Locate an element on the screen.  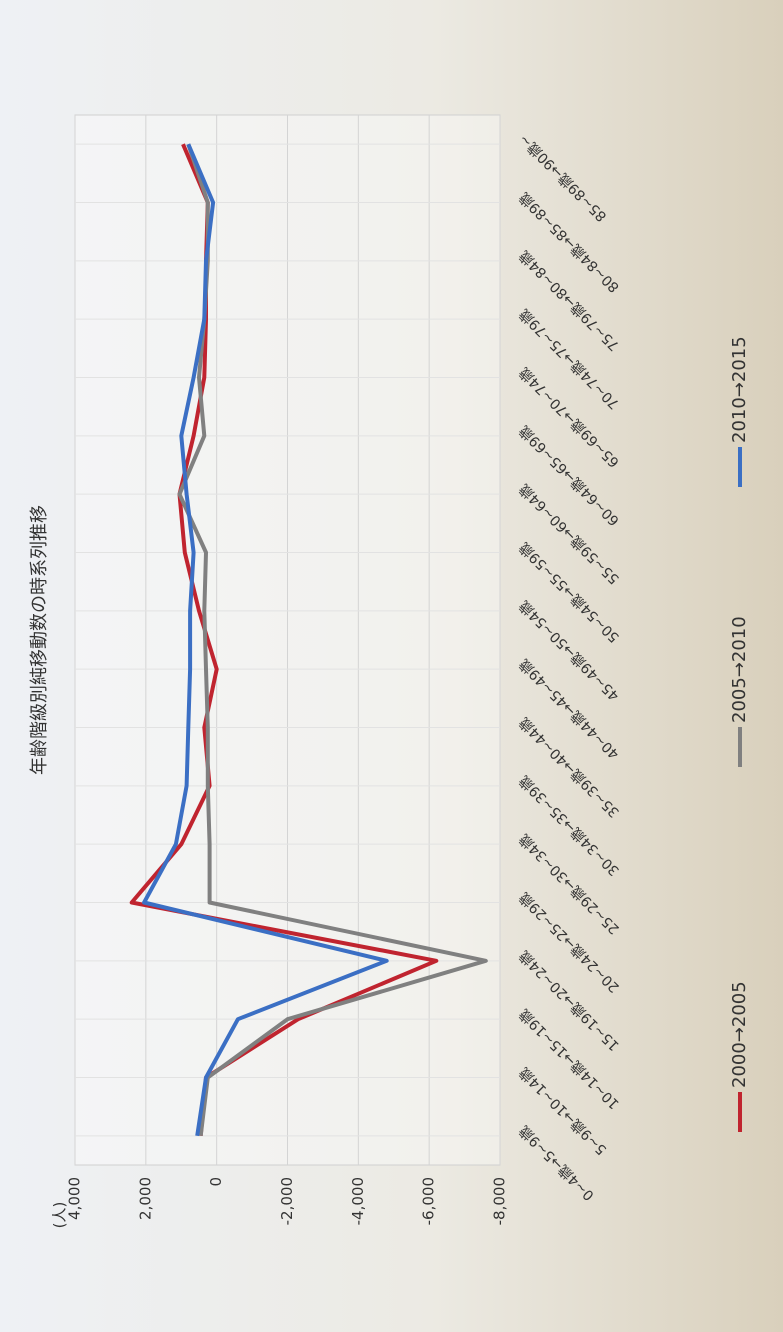
y-tick-label: -4,000 is located at coordinates (358, 1201).